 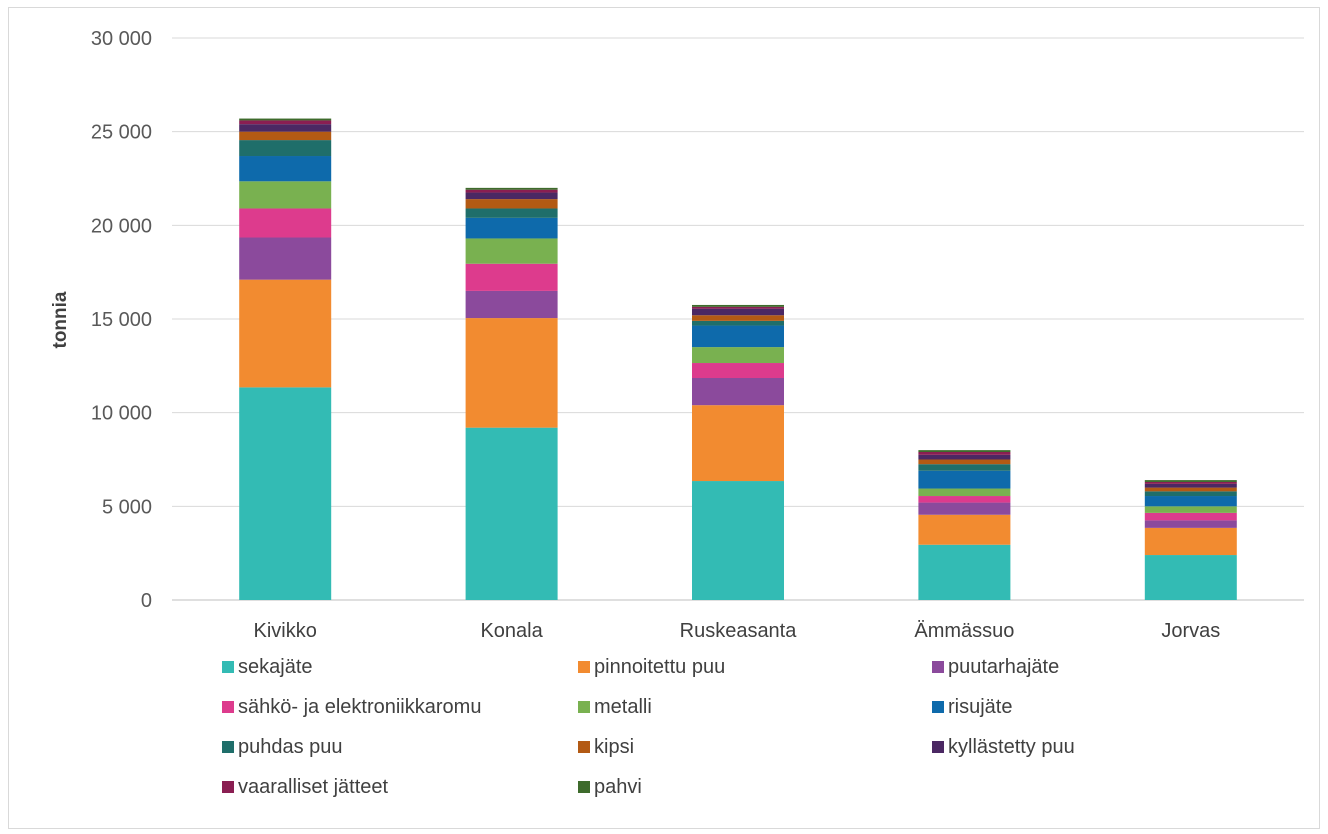 What do you see at coordinates (121, 226) in the screenshot?
I see `y-tick-label: 20 000` at bounding box center [121, 226].